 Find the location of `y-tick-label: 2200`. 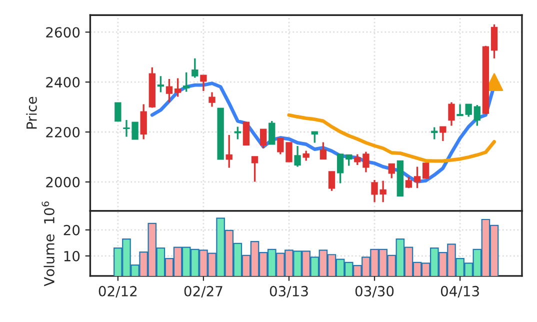

y-tick-label: 2200 is located at coordinates (63, 132).